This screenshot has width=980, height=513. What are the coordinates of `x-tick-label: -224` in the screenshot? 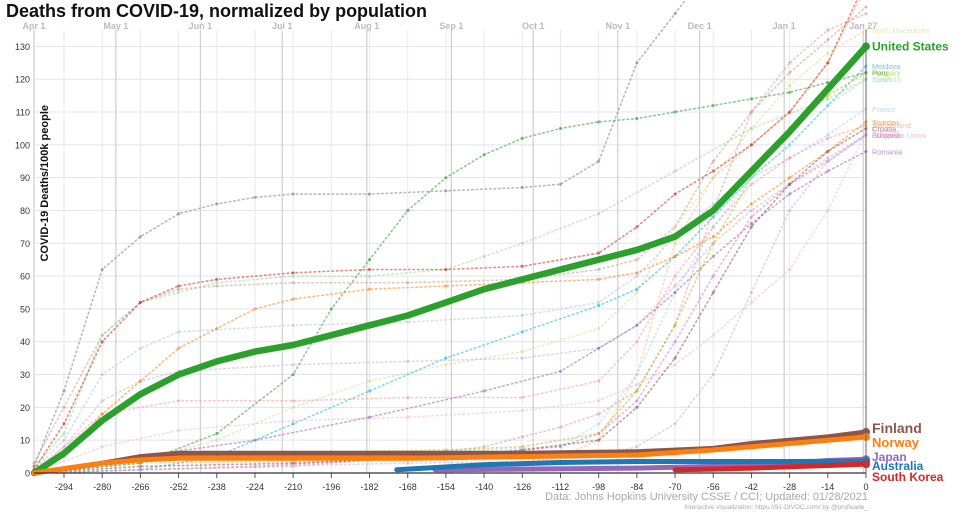 It's located at (255, 487).